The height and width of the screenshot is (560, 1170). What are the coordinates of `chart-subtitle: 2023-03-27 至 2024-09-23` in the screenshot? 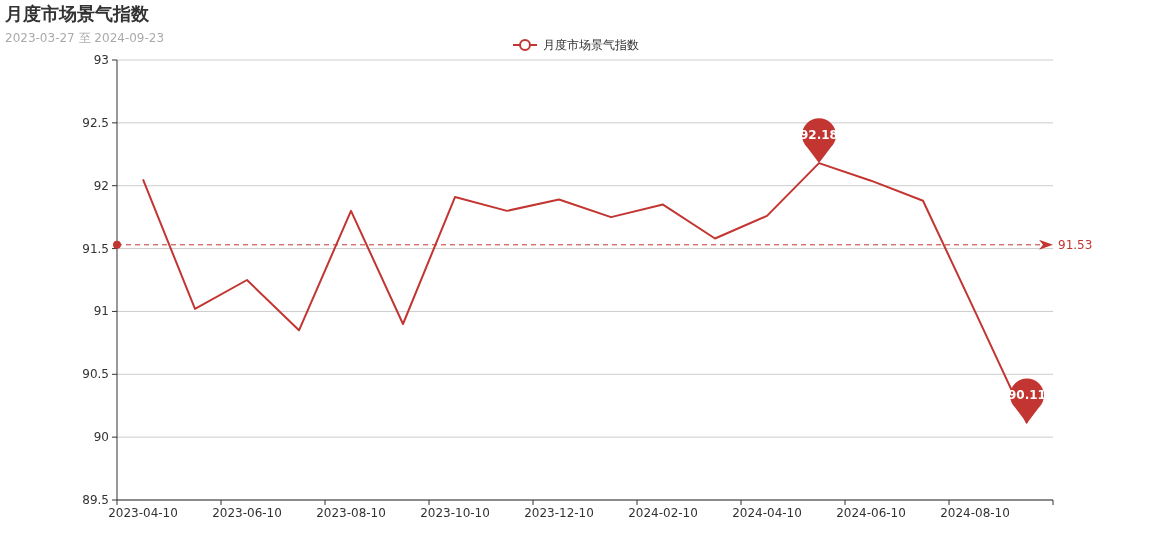 It's located at (85, 38).